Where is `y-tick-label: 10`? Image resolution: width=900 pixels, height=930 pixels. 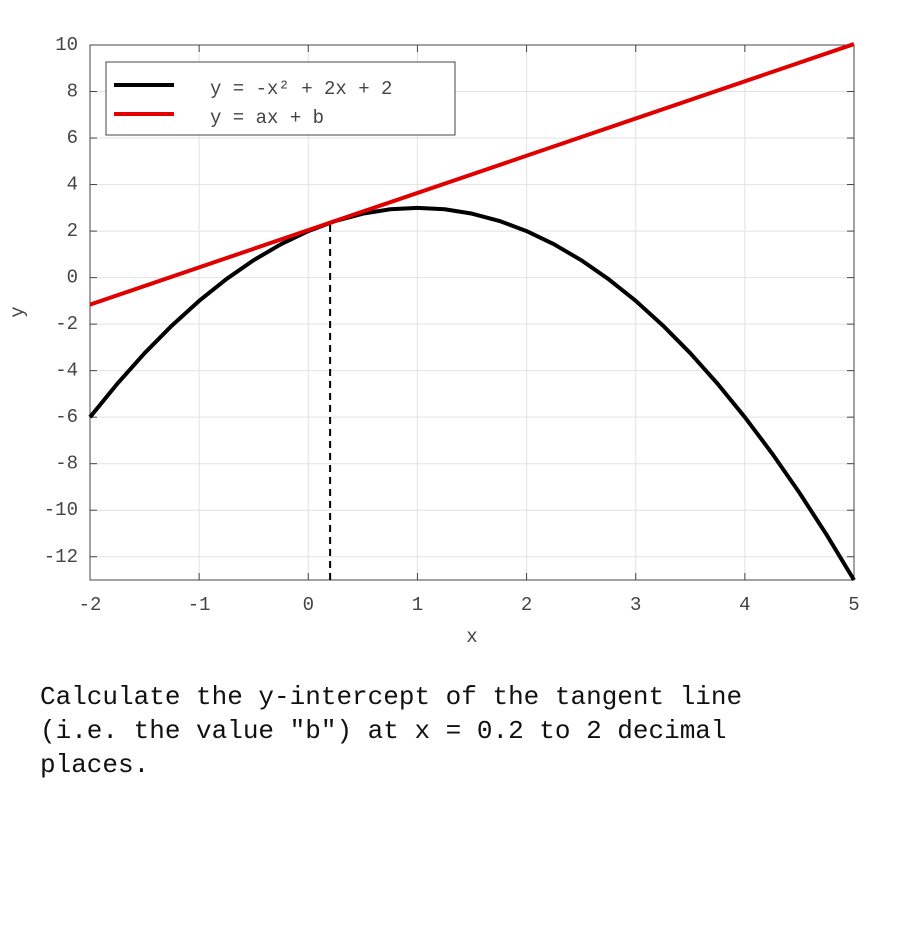
y-tick-label: 10 is located at coordinates (66, 45).